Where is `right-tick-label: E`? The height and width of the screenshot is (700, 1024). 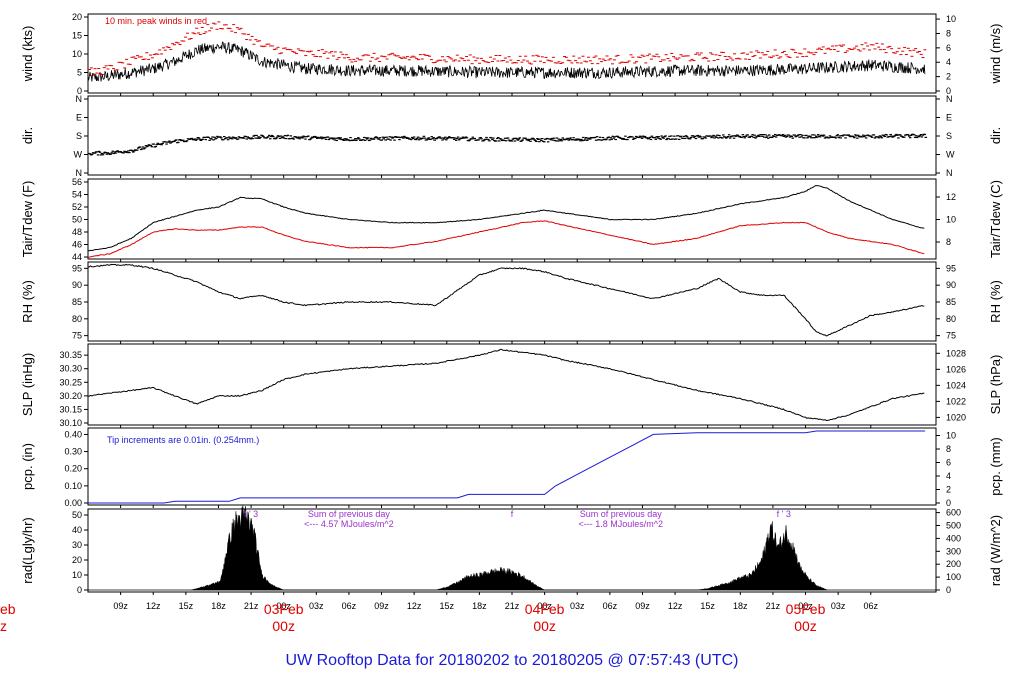 right-tick-label: E is located at coordinates (949, 118).